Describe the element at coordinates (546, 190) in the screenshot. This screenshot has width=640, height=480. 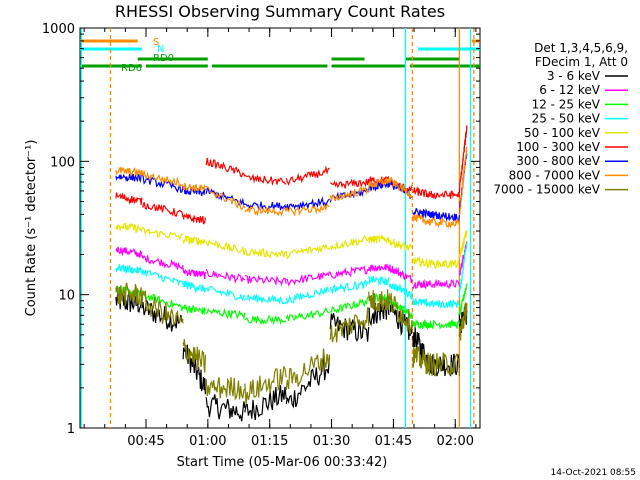
I see `legend-entry-label: 7000 - 15000 keV` at that location.